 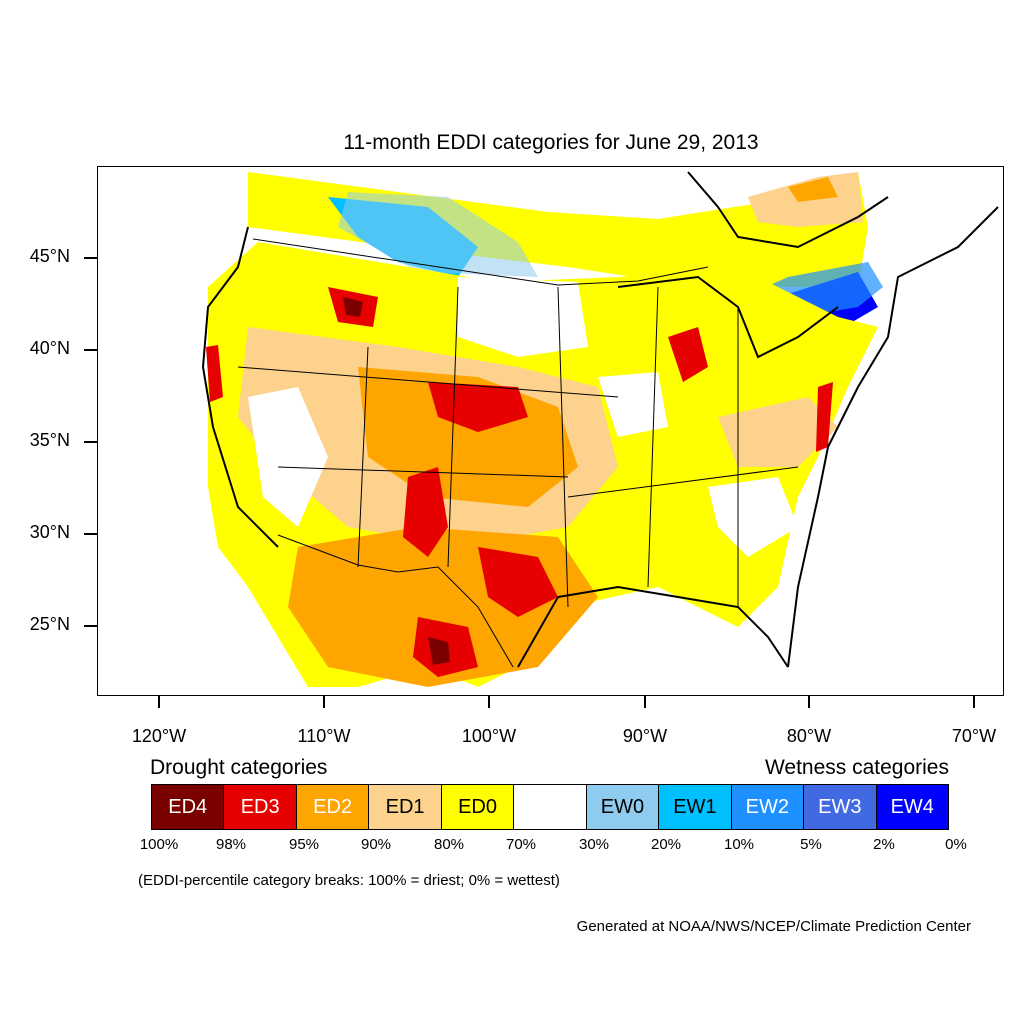 I want to click on break-label: 95%, so click(x=304, y=844).